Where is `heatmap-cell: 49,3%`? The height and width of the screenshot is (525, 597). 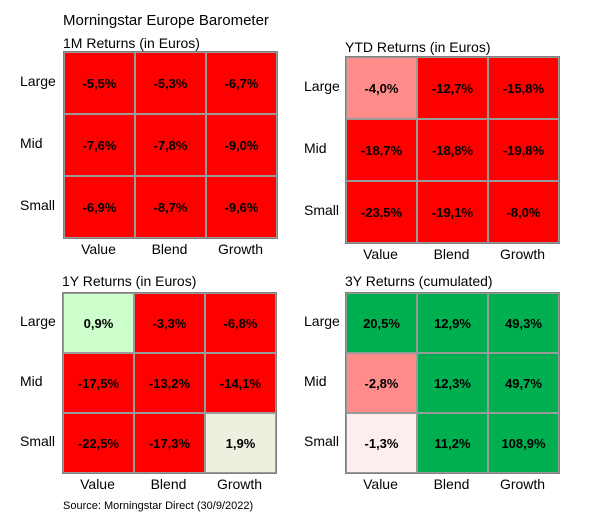
heatmap-cell: 49,3% is located at coordinates (523, 323).